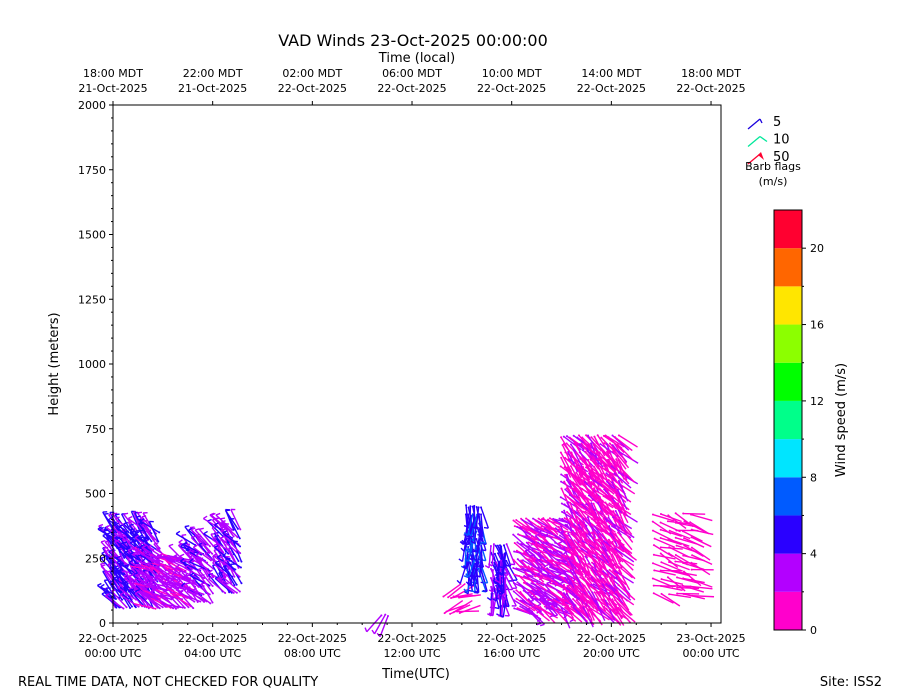 Image resolution: width=900 pixels, height=700 pixels. I want to click on top-axis-title: Time (local), so click(416, 58).